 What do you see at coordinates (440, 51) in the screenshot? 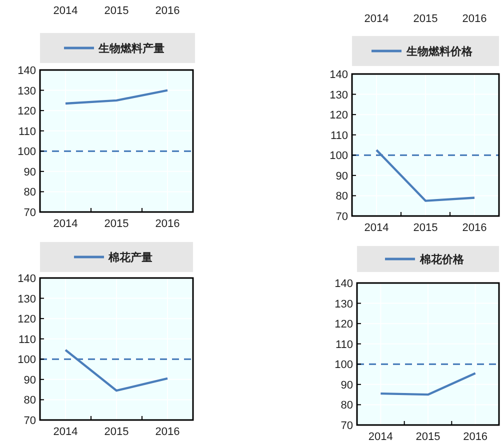
I see `legend-label: 生物燃料价格` at bounding box center [440, 51].